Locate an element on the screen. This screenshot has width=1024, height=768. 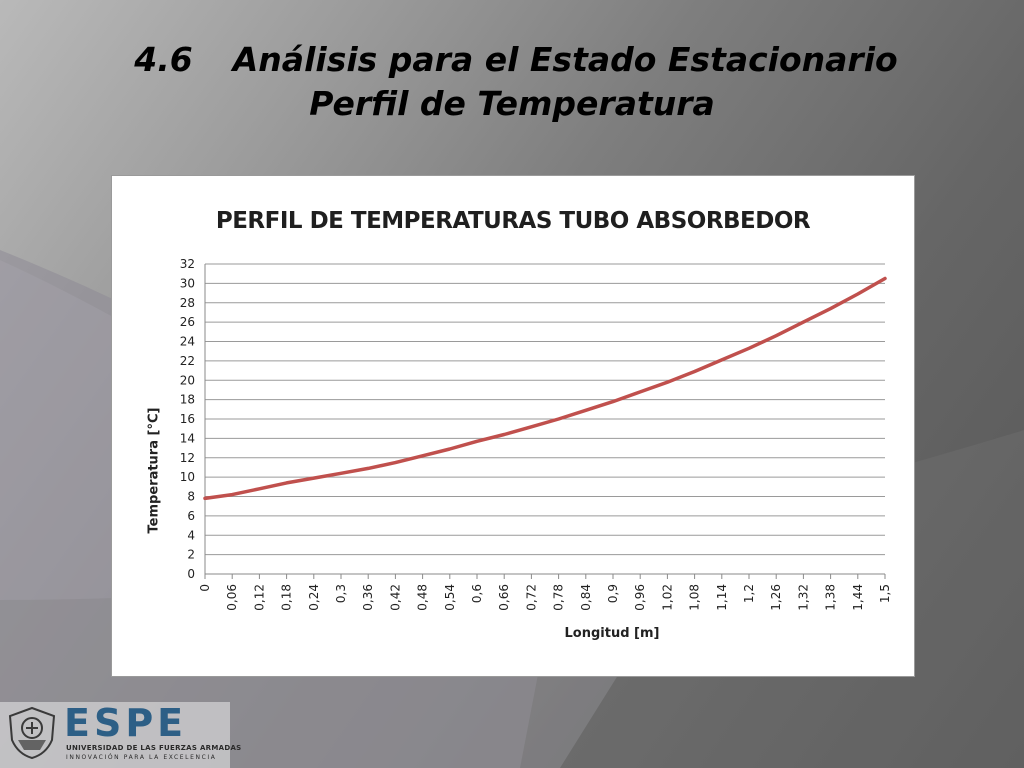
x-tick-label: 0,6 is located at coordinates (477, 593).